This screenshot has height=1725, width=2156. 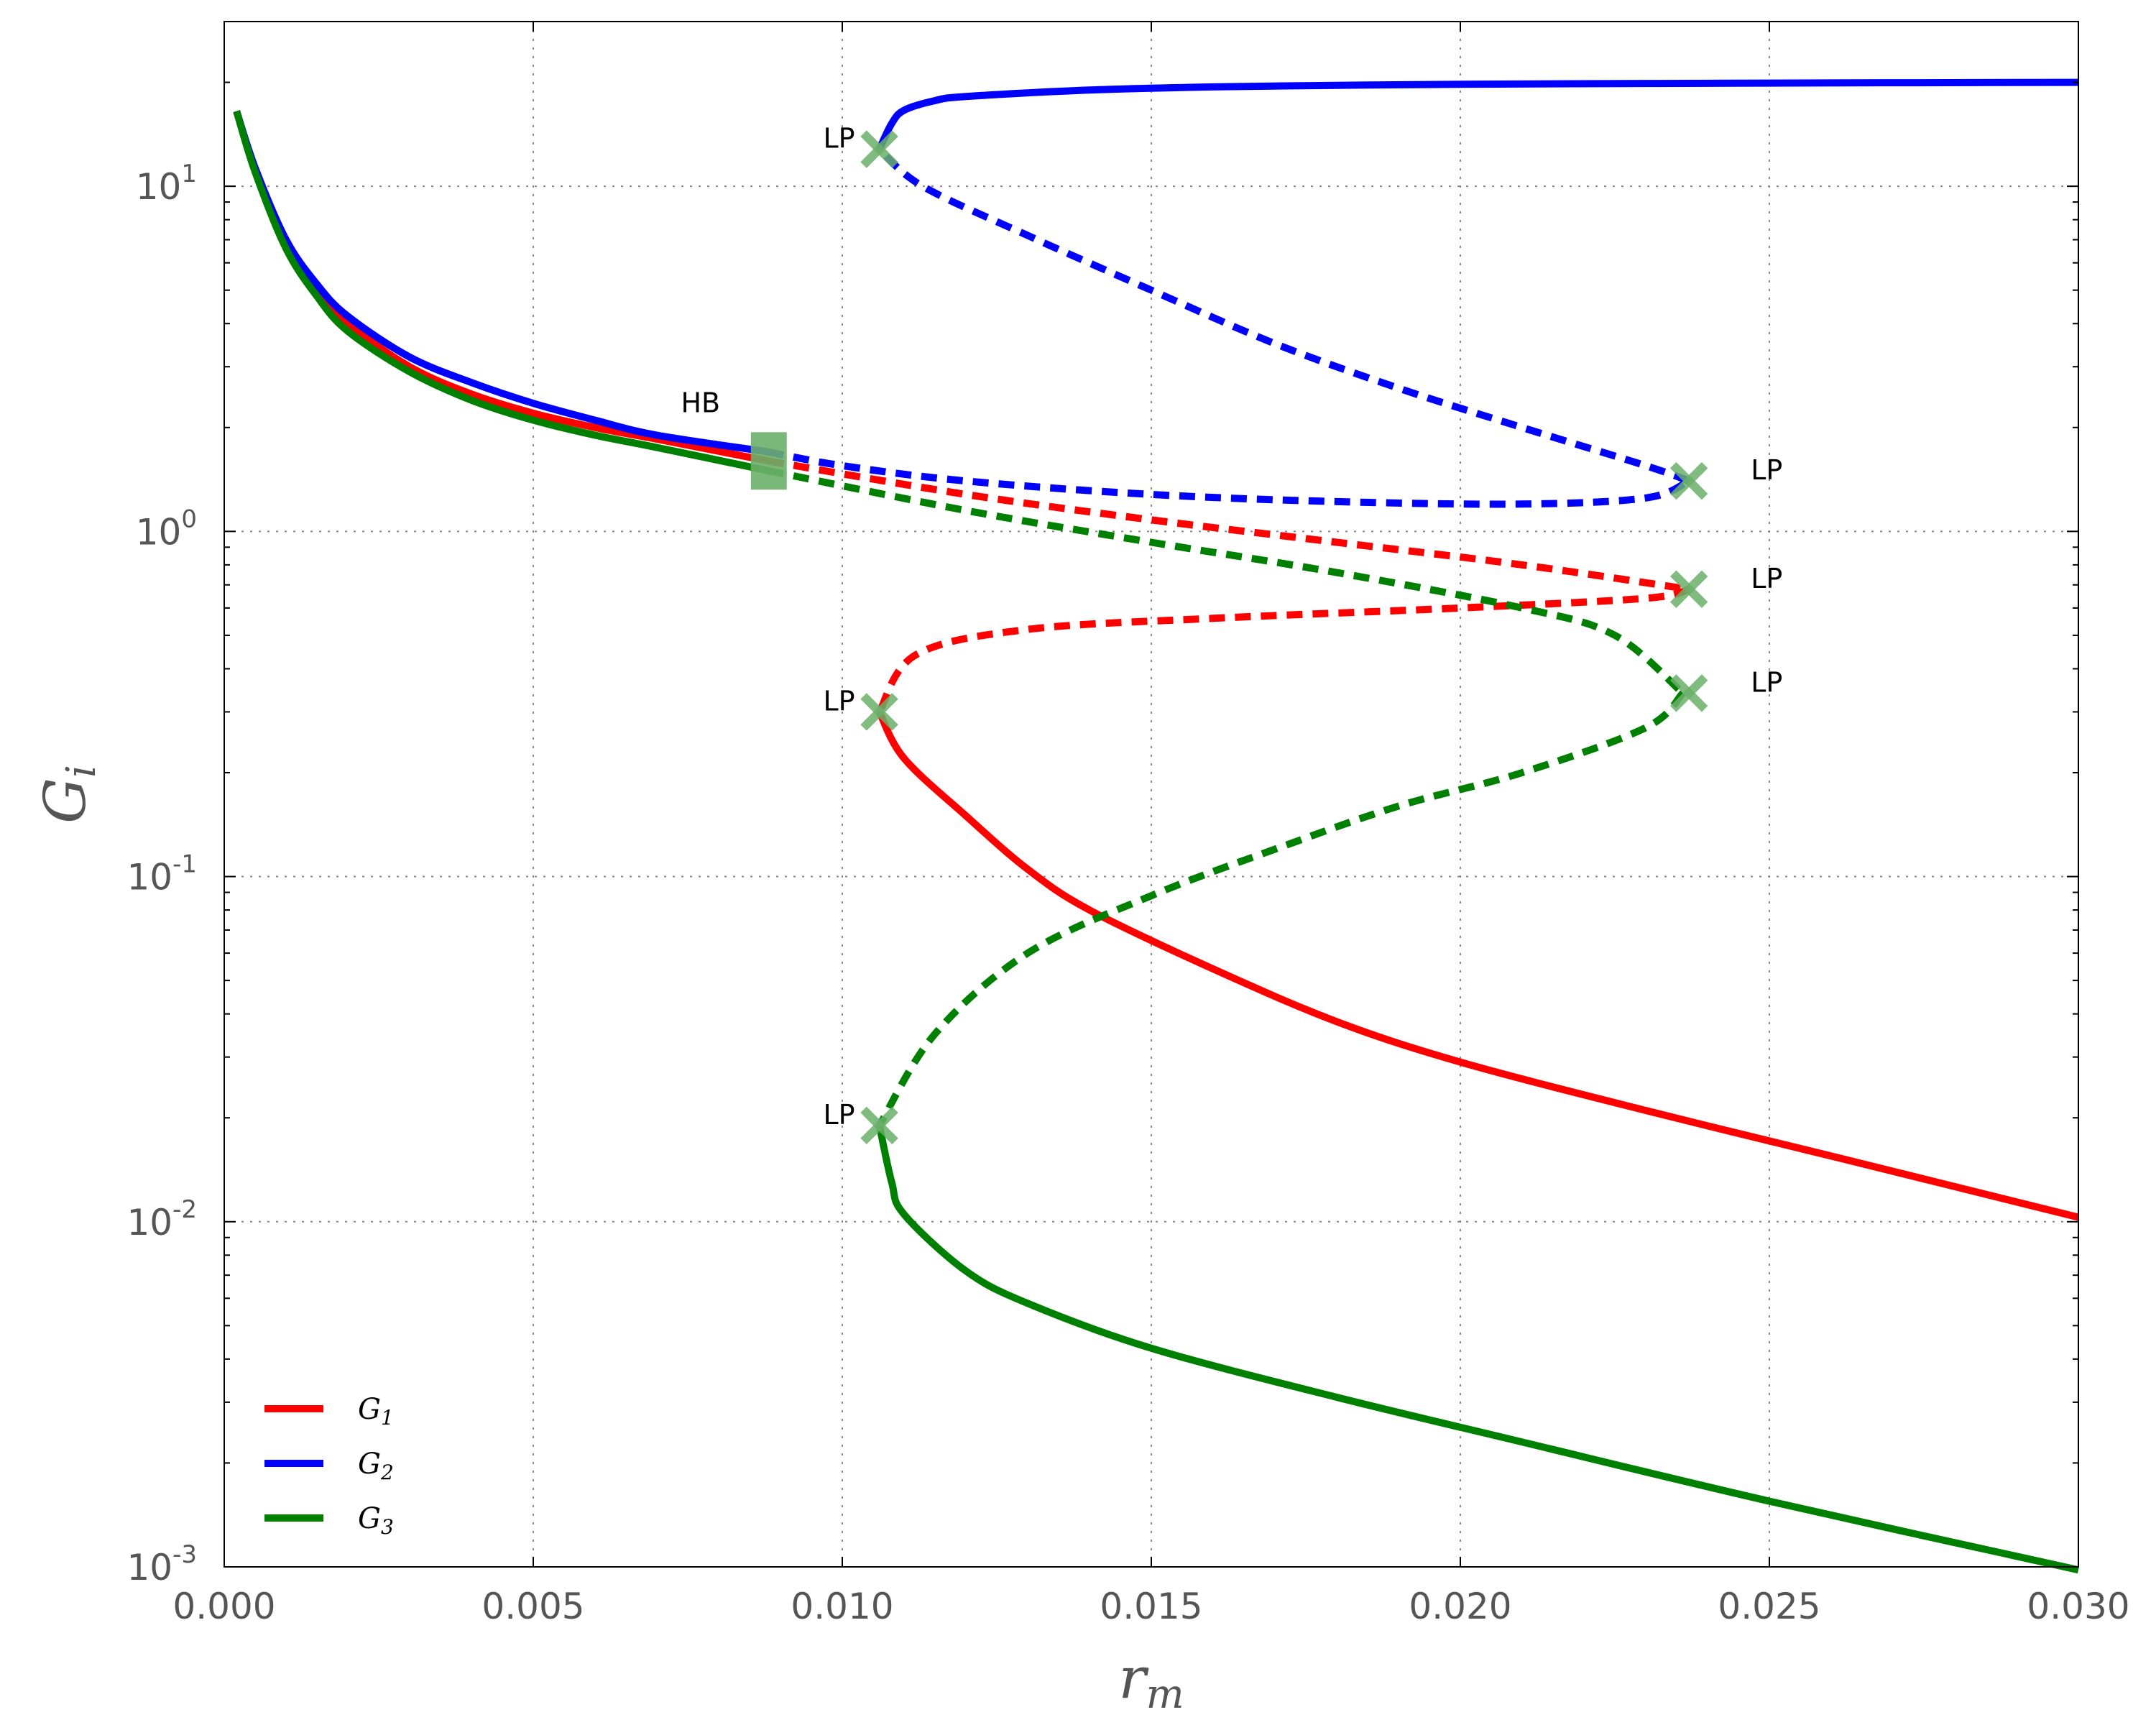 I want to click on x-axis-label: rm, so click(x=1151, y=1681).